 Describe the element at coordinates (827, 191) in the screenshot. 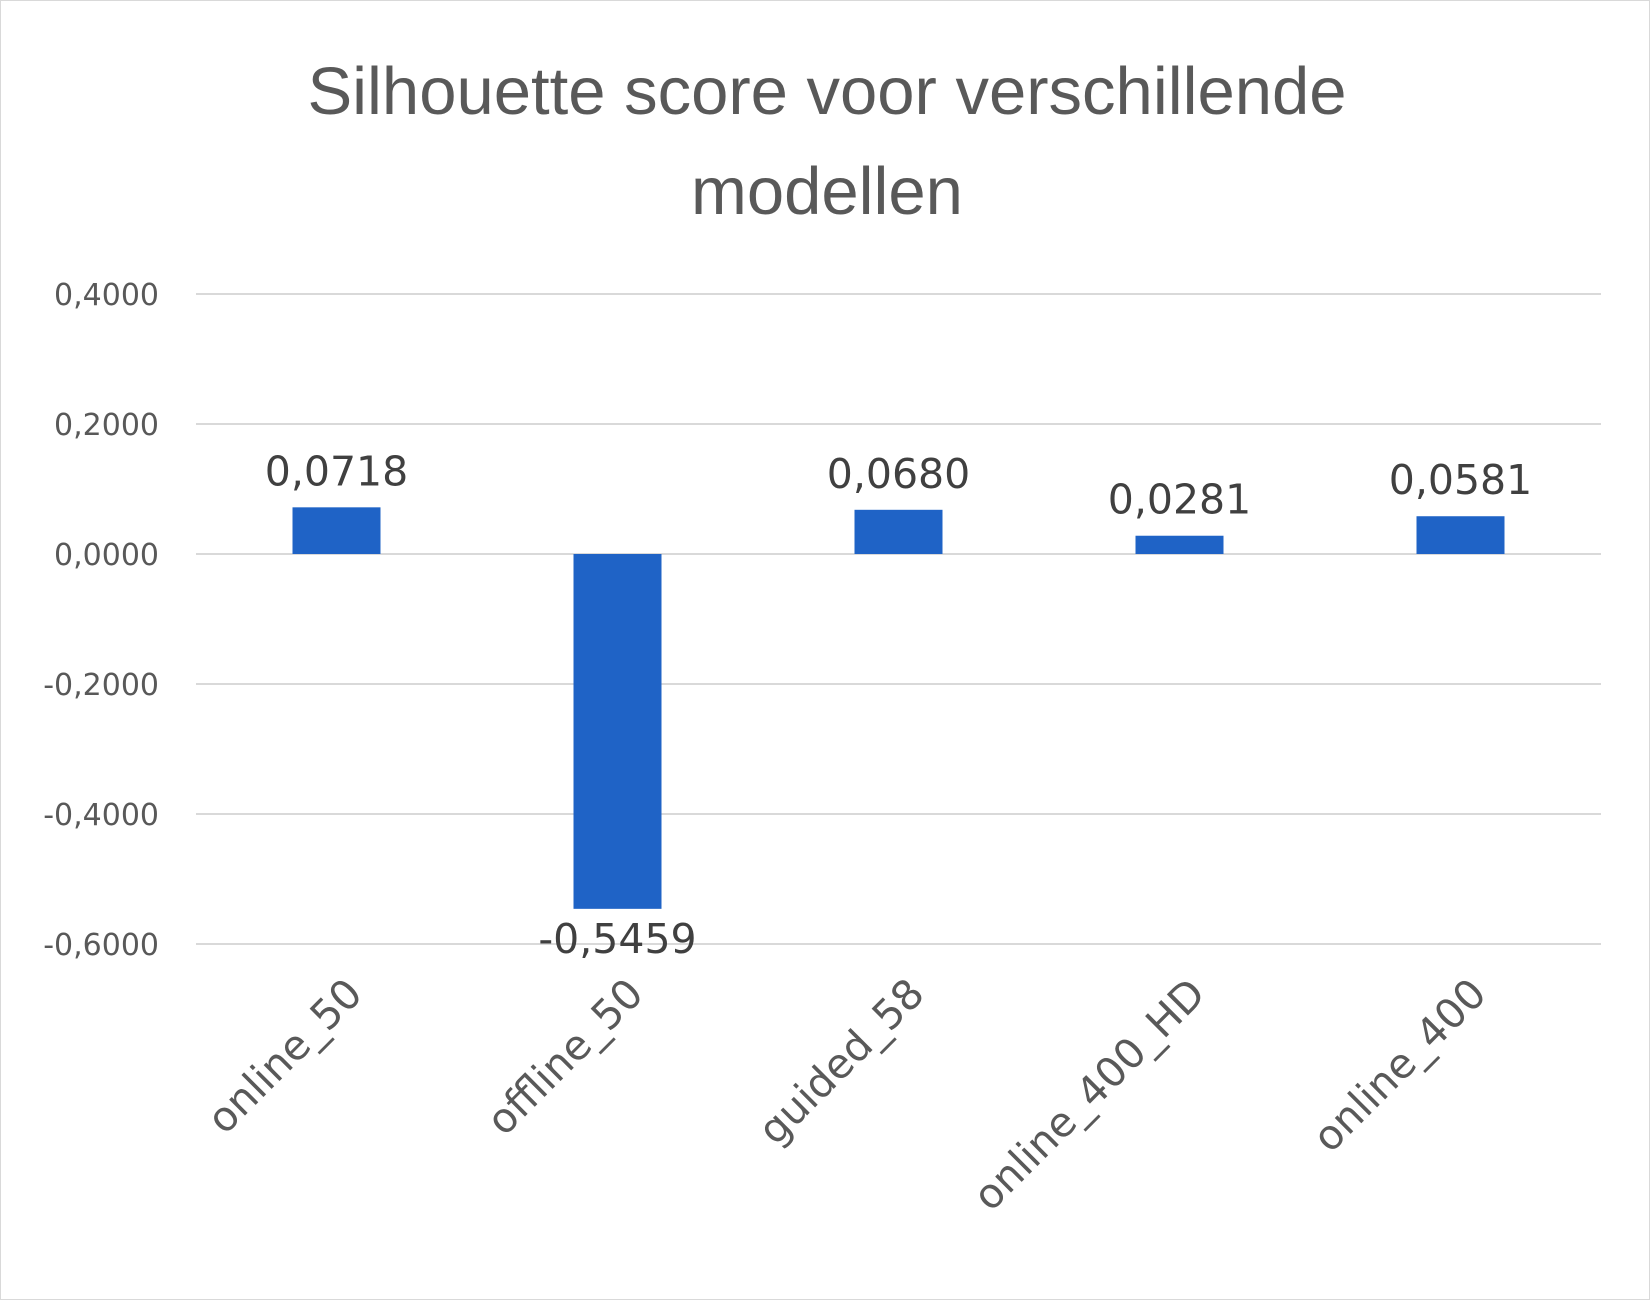

I see `chart-title-line-2: modellen` at that location.